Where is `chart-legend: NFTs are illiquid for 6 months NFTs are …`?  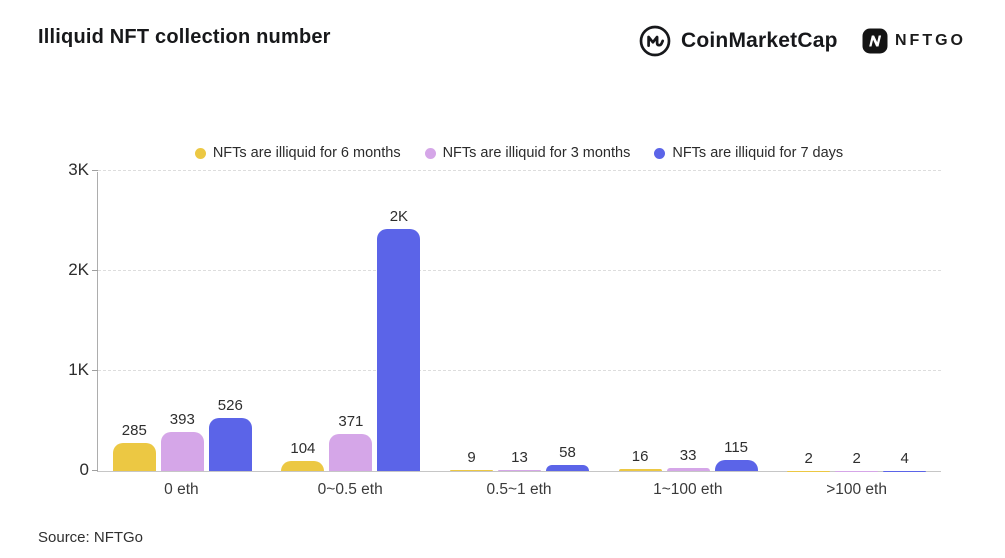 chart-legend: NFTs are illiquid for 6 months NFTs are … is located at coordinates (519, 153).